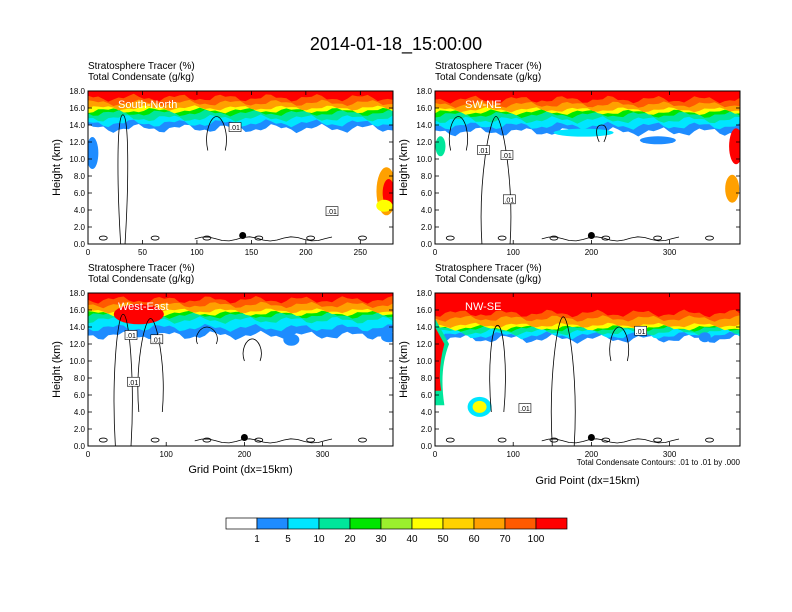  What do you see at coordinates (443, 539) in the screenshot?
I see `legend-label: 50` at bounding box center [443, 539].